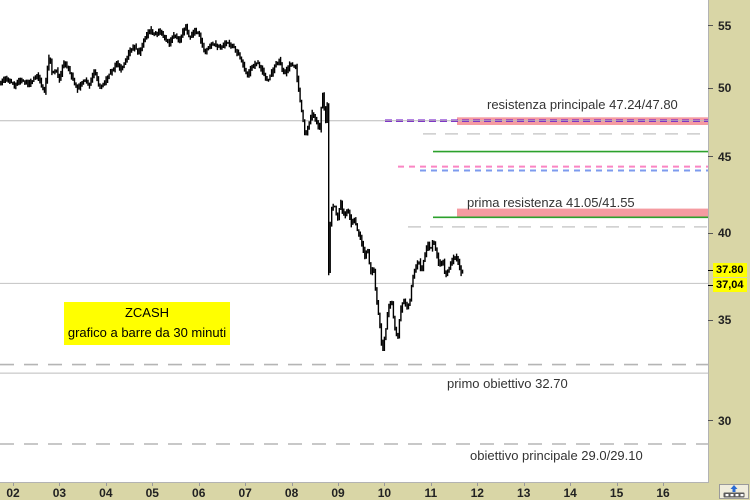 This screenshot has width=750, height=500. What do you see at coordinates (663, 493) in the screenshot?
I see `x-tick-label: 16` at bounding box center [663, 493].